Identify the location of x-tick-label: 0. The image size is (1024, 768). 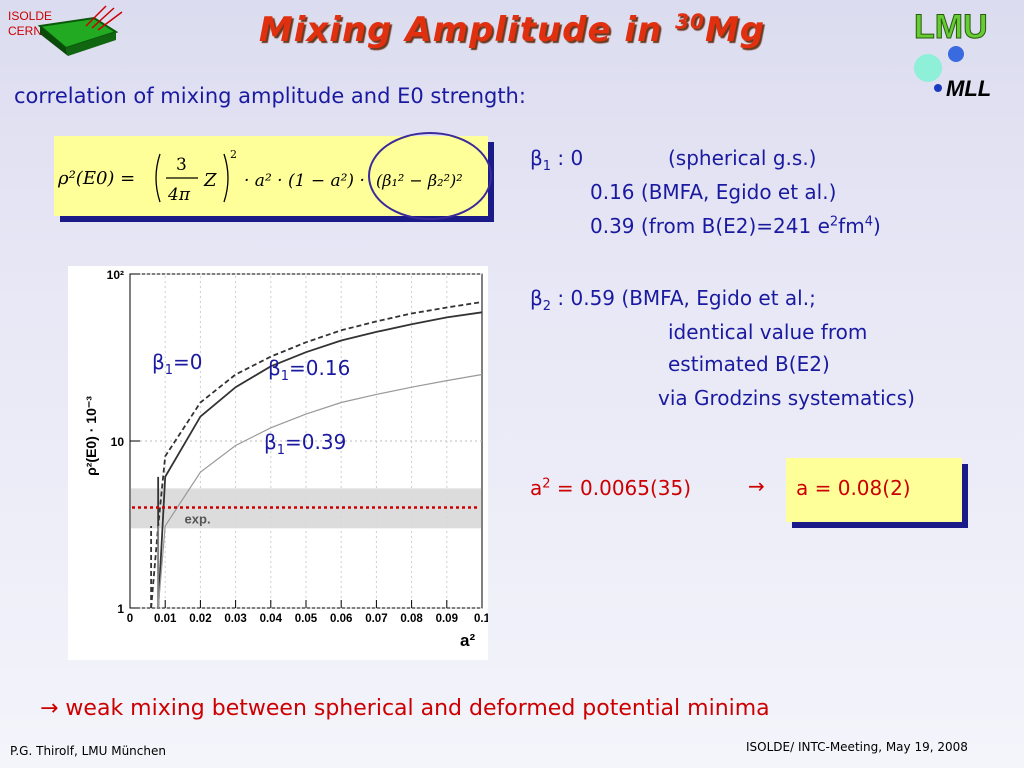
(130, 619).